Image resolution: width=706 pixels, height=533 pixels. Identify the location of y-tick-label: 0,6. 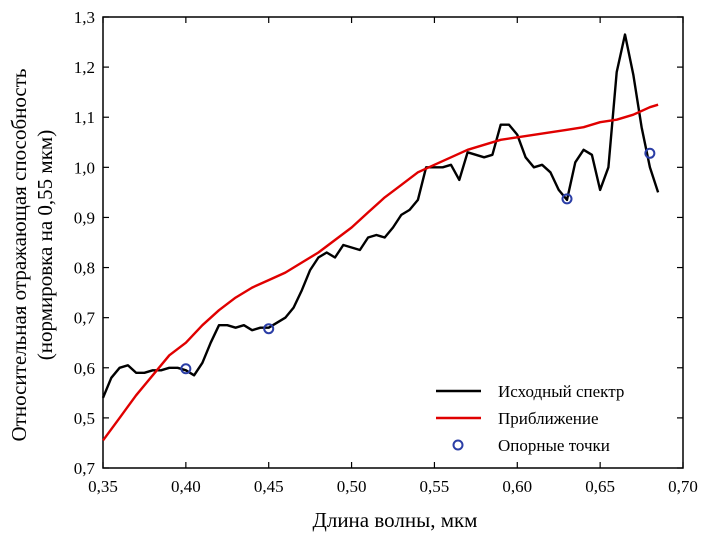
(84, 368).